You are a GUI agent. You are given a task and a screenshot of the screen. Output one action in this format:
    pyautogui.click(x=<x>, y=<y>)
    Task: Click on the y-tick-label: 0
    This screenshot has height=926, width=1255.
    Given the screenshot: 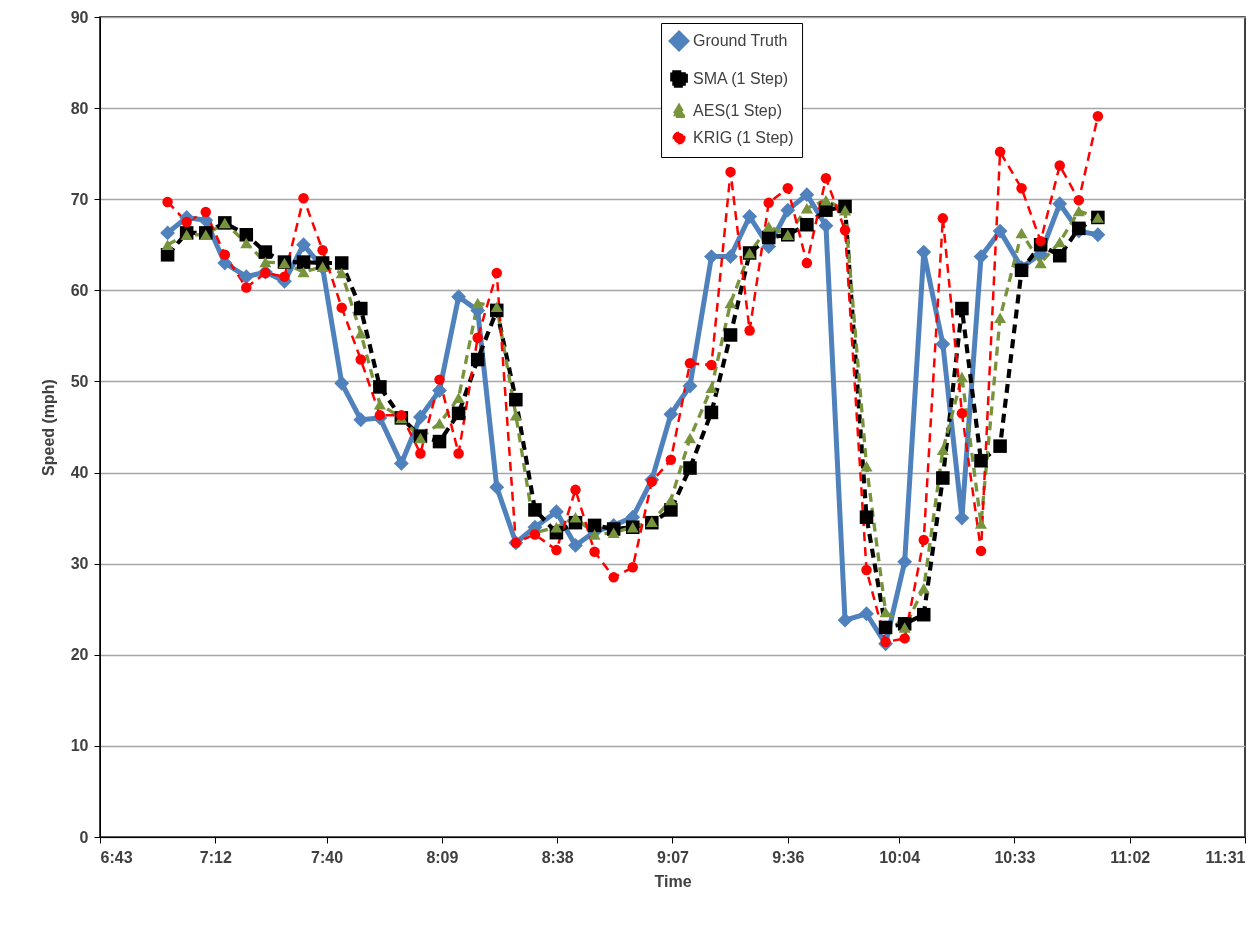 What is the action you would take?
    pyautogui.click(x=84, y=837)
    